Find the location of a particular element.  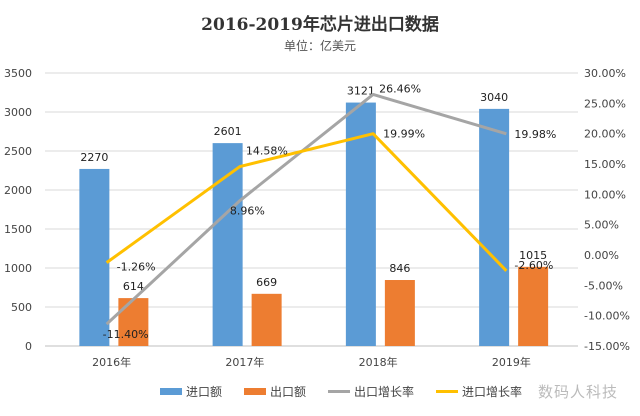

y-right-tick-label: 20.00% is located at coordinates (605, 134).